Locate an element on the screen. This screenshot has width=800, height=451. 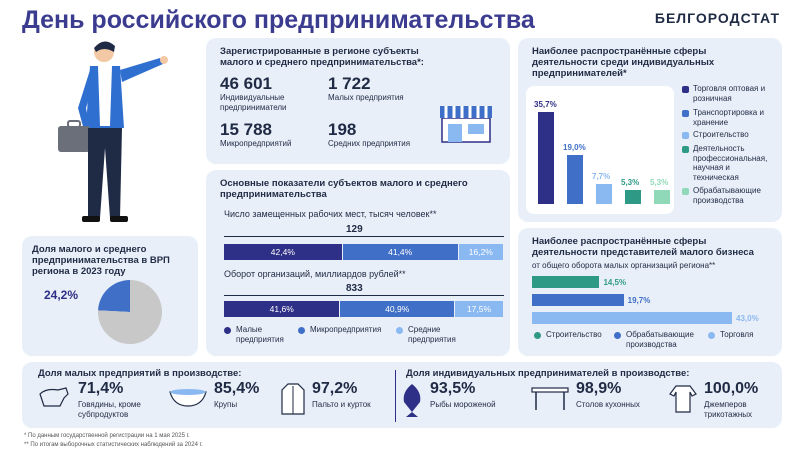
production-panel: Доля малых предприятий в производстве is located at coordinates (402, 395).